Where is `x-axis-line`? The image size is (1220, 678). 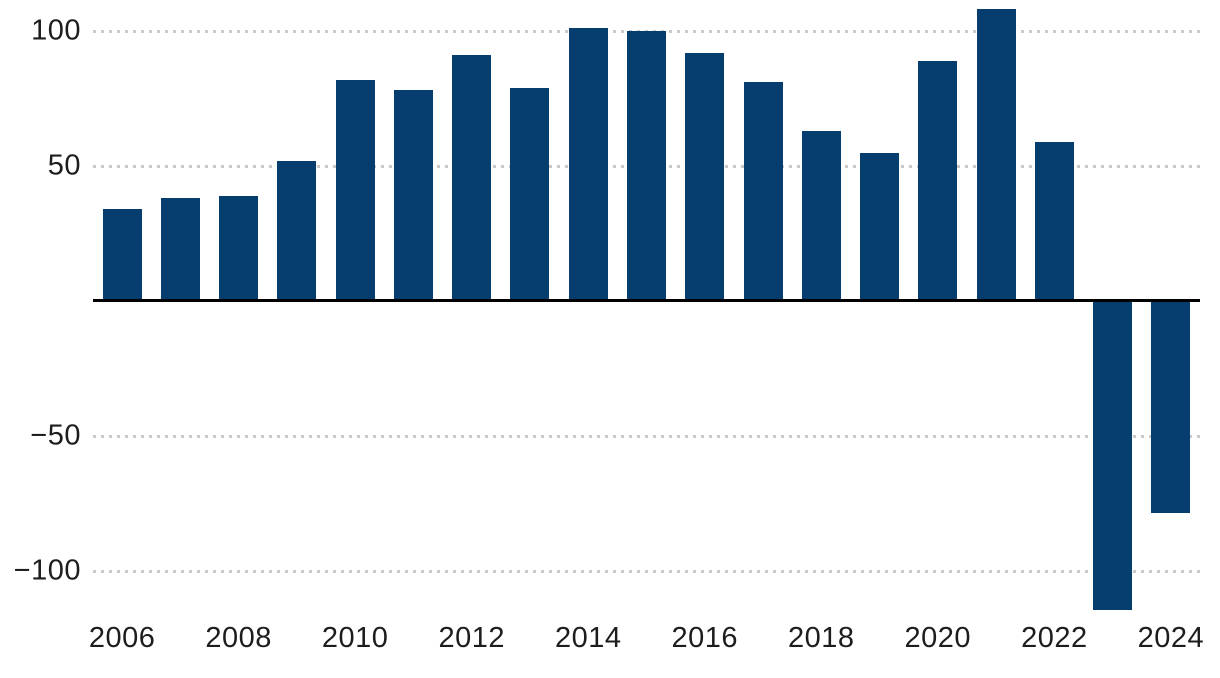 x-axis-line is located at coordinates (646, 300).